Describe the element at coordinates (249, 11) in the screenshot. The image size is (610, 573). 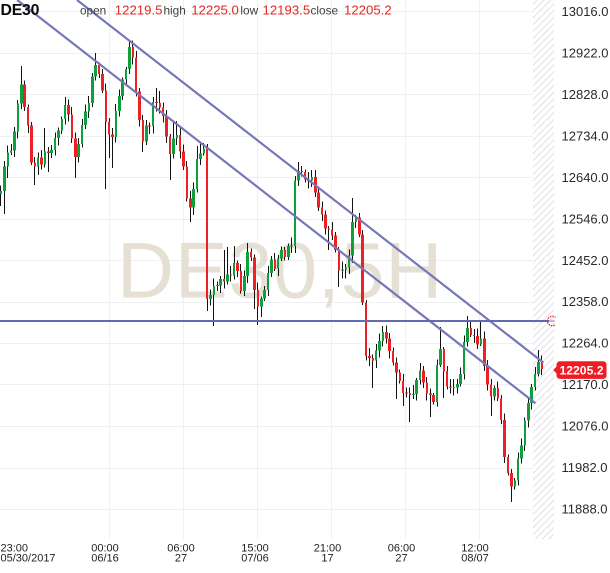
I see `svg-text: low` at that location.